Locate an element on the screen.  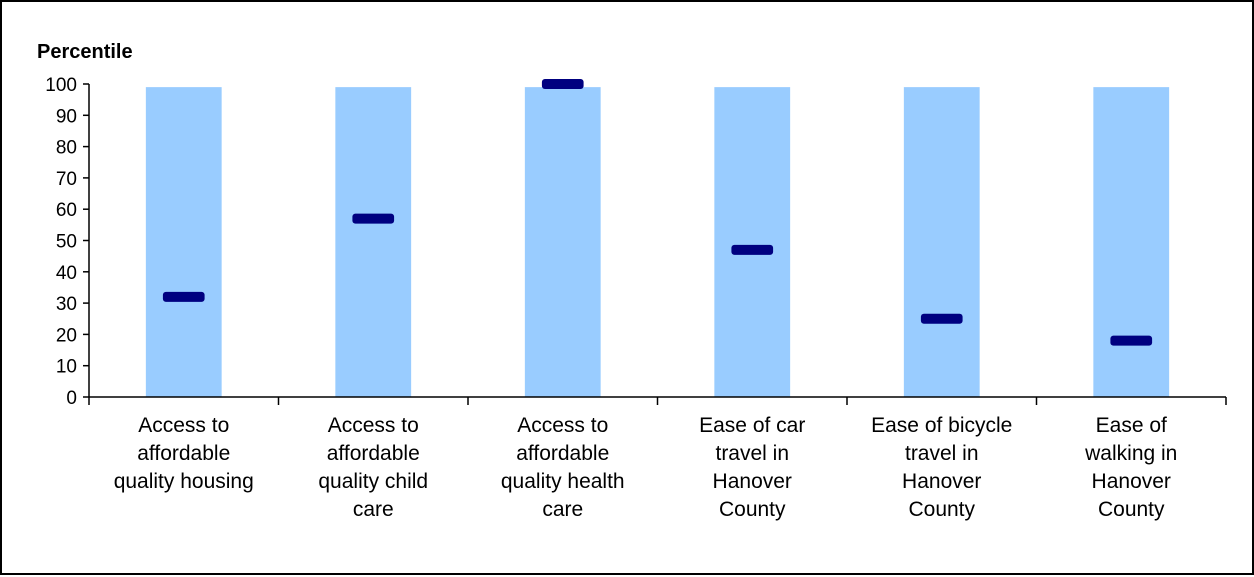
x-tick-label-2: Access to affordable quality child care is located at coordinates (373, 467).